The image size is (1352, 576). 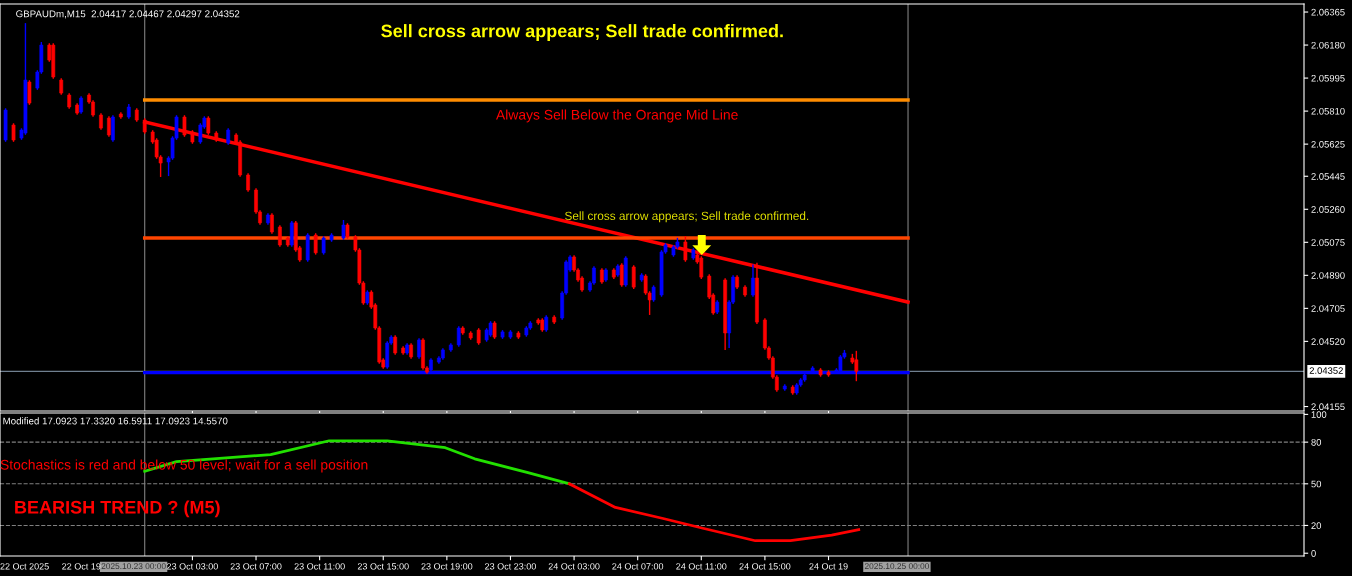 I want to click on x-tick-label: 24 Oct 07:00, so click(x=638, y=566).